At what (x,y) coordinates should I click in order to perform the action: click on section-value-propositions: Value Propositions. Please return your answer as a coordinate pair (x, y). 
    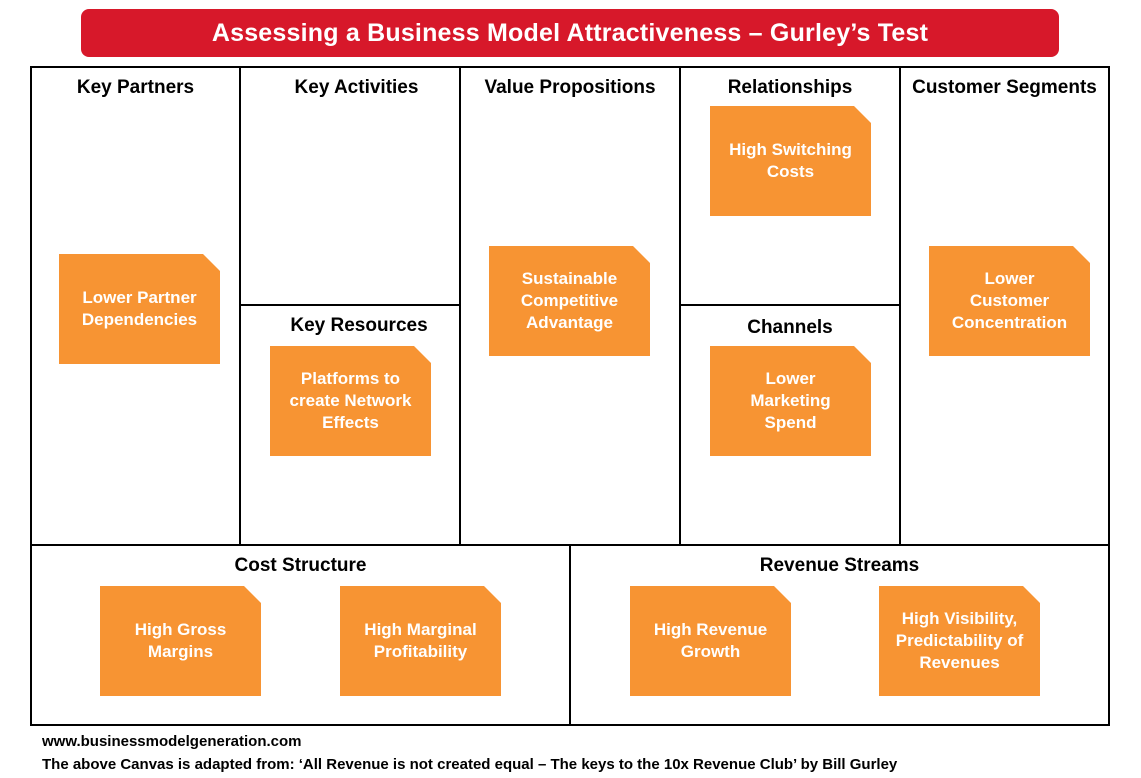
    Looking at the image, I should click on (570, 87).